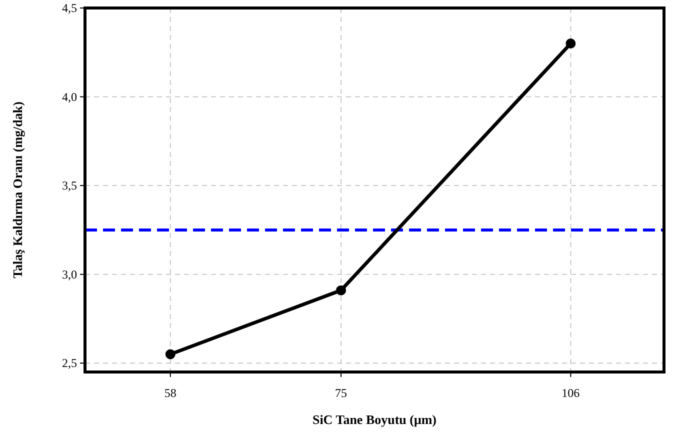 The image size is (674, 432). Describe the element at coordinates (69, 185) in the screenshot. I see `y-tick-label: 3,5` at that location.